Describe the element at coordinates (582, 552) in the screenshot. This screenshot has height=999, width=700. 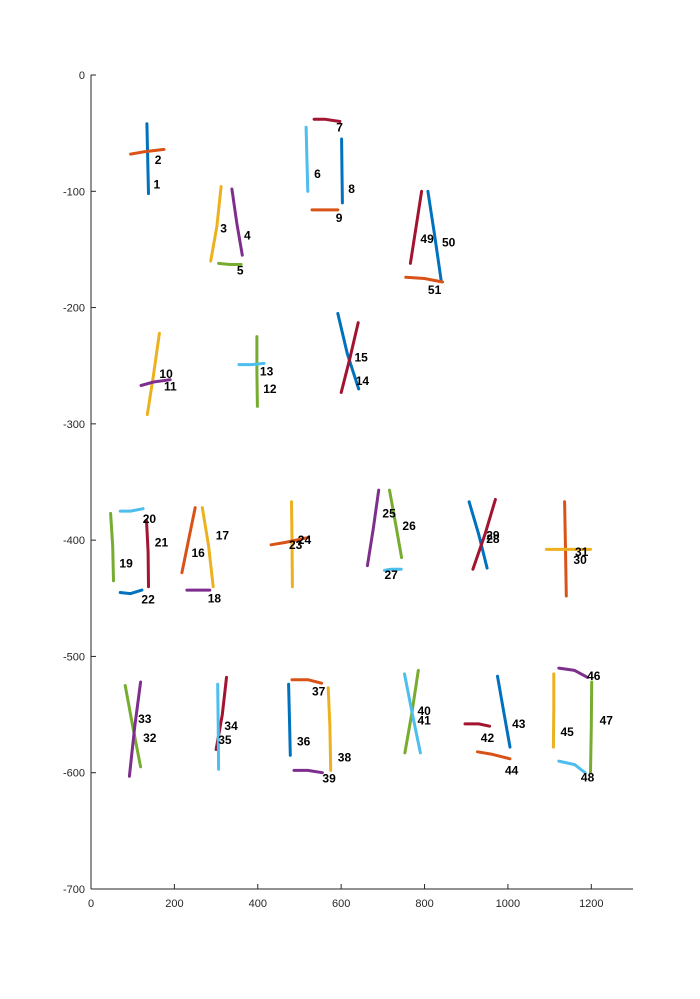
I see `stroke-label-31: 31` at that location.